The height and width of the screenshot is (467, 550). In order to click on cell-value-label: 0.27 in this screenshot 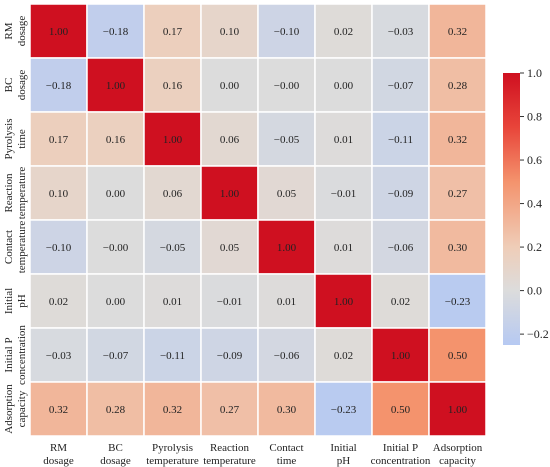, I will do `click(230, 410)`.